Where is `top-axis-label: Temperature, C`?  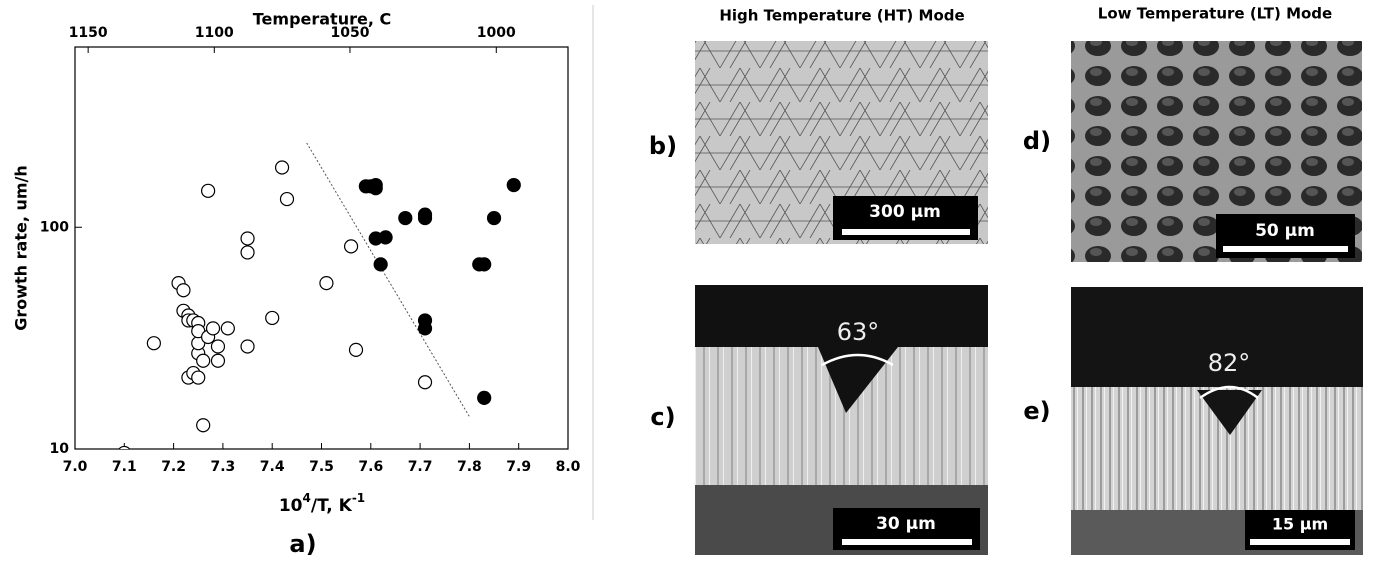 top-axis-label: Temperature, C is located at coordinates (322, 19).